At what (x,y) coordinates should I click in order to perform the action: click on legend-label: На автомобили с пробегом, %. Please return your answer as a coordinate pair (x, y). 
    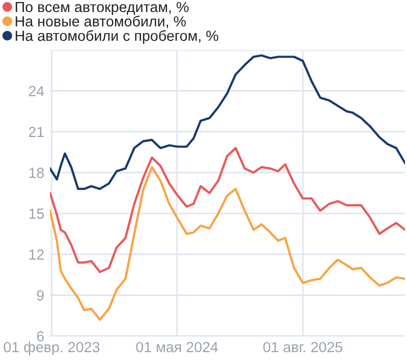
    Looking at the image, I should click on (117, 37).